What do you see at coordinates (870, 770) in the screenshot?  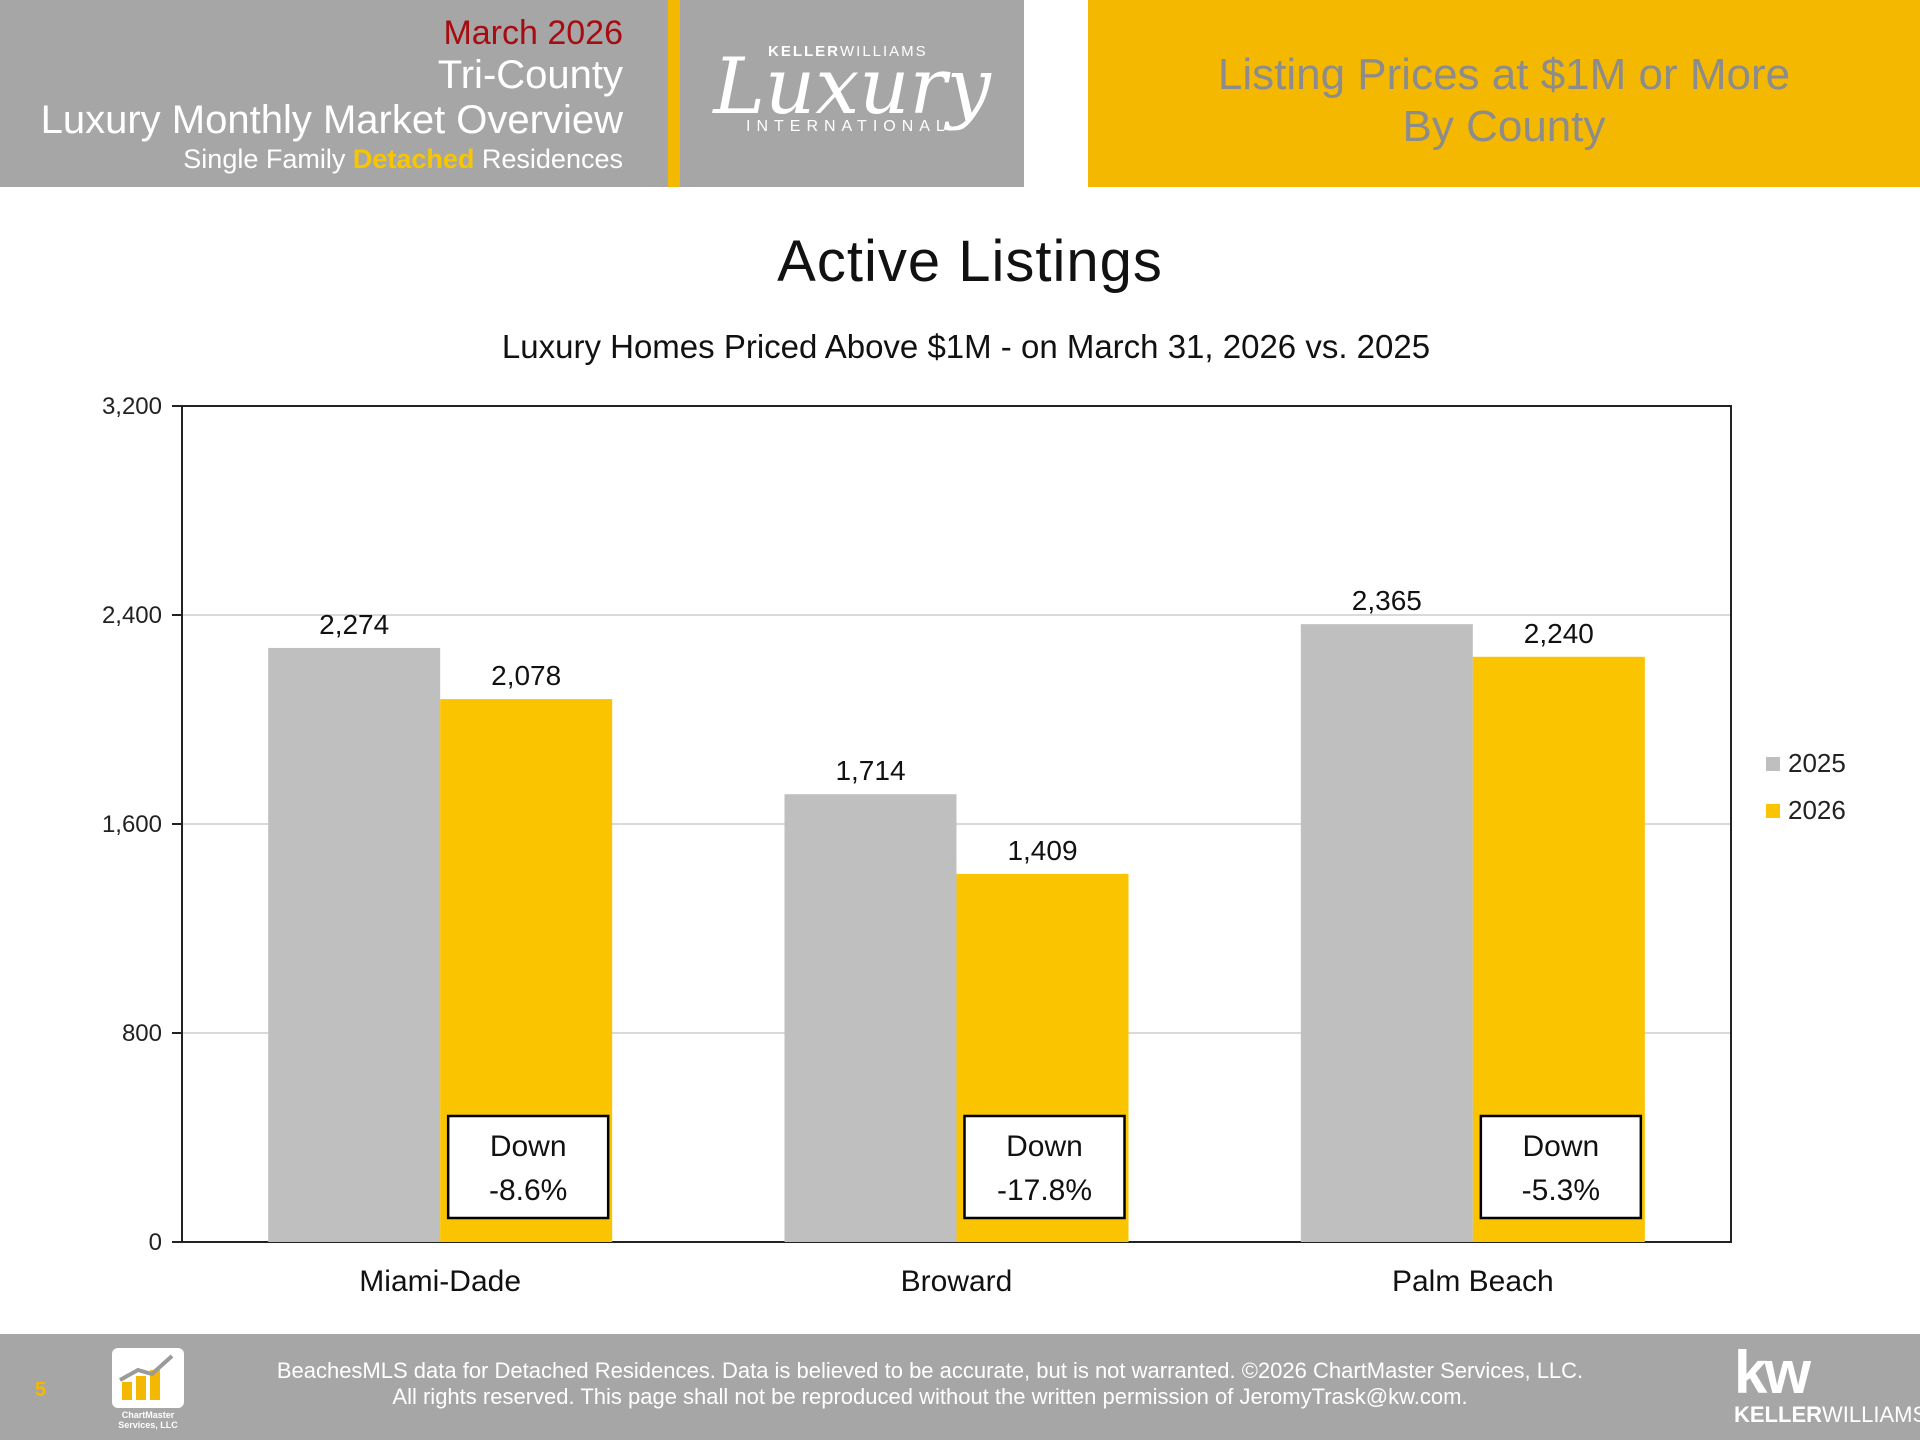 I see `data-label-2025-1: 1,714` at bounding box center [870, 770].